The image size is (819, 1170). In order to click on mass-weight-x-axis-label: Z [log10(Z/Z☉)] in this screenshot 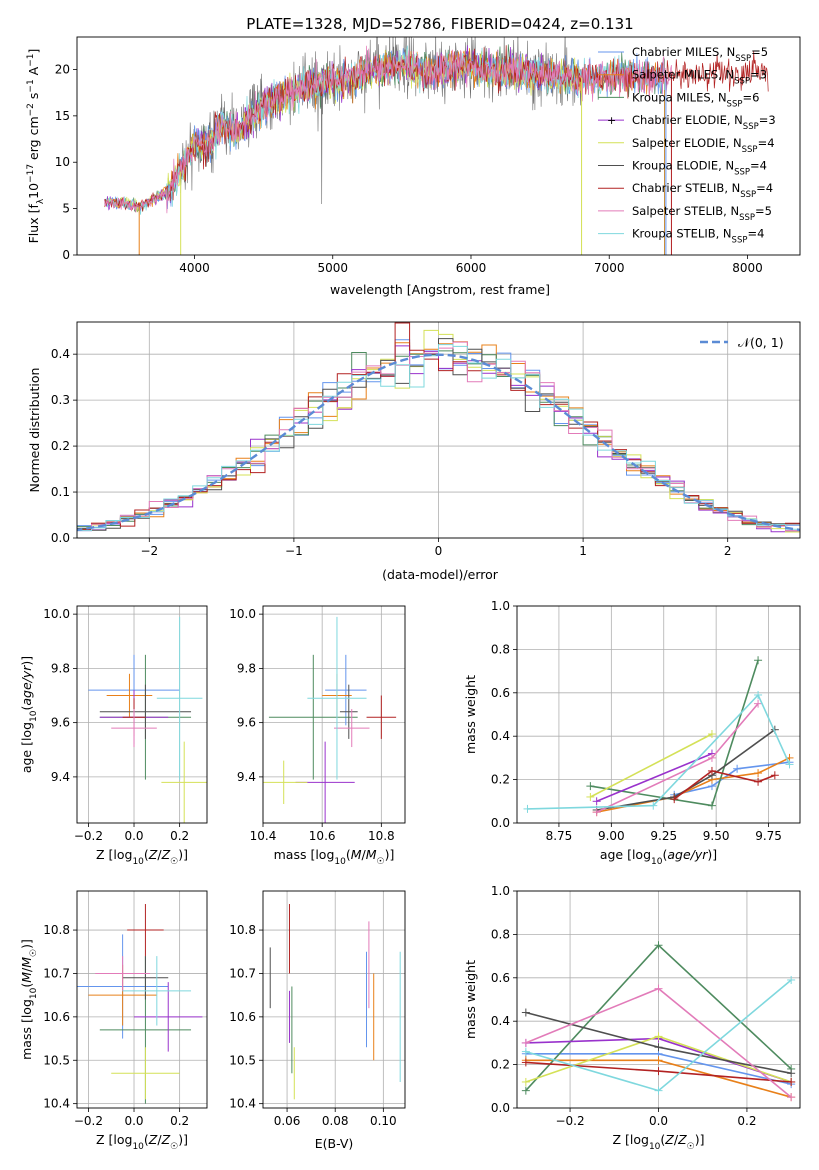, I will do `click(658, 1142)`.